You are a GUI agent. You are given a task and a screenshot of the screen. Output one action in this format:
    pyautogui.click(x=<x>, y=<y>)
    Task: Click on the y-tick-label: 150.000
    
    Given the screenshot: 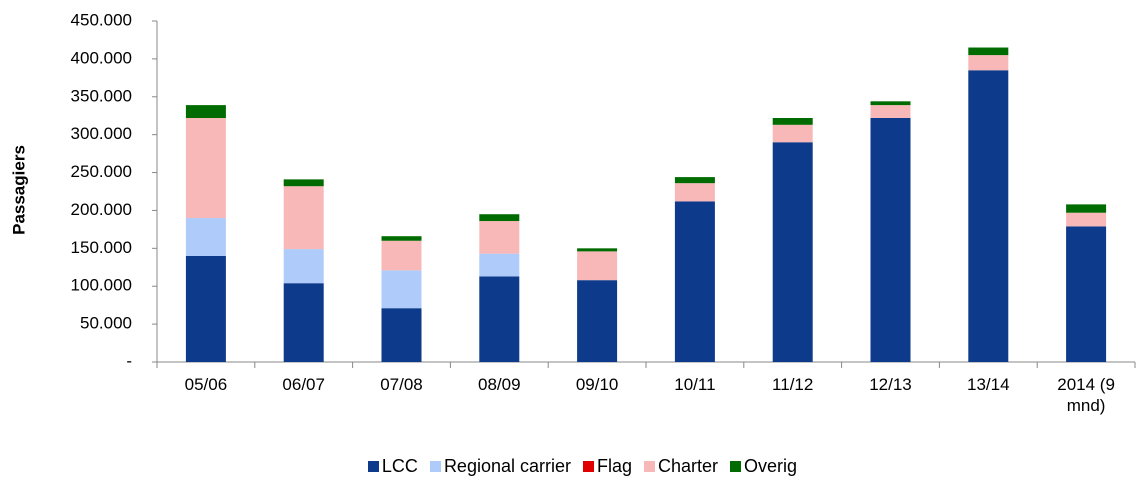 What is the action you would take?
    pyautogui.click(x=101, y=247)
    